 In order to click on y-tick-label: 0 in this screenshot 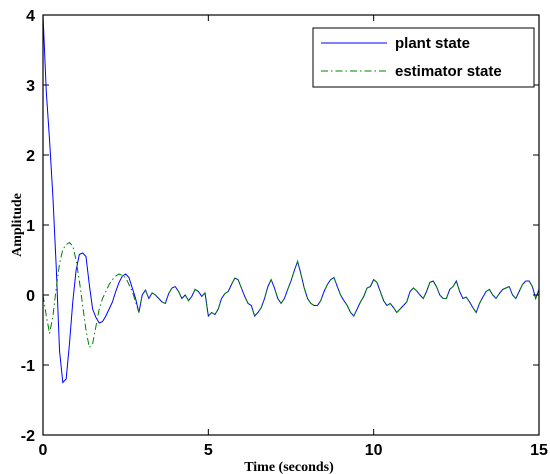, I will do `click(30, 296)`.